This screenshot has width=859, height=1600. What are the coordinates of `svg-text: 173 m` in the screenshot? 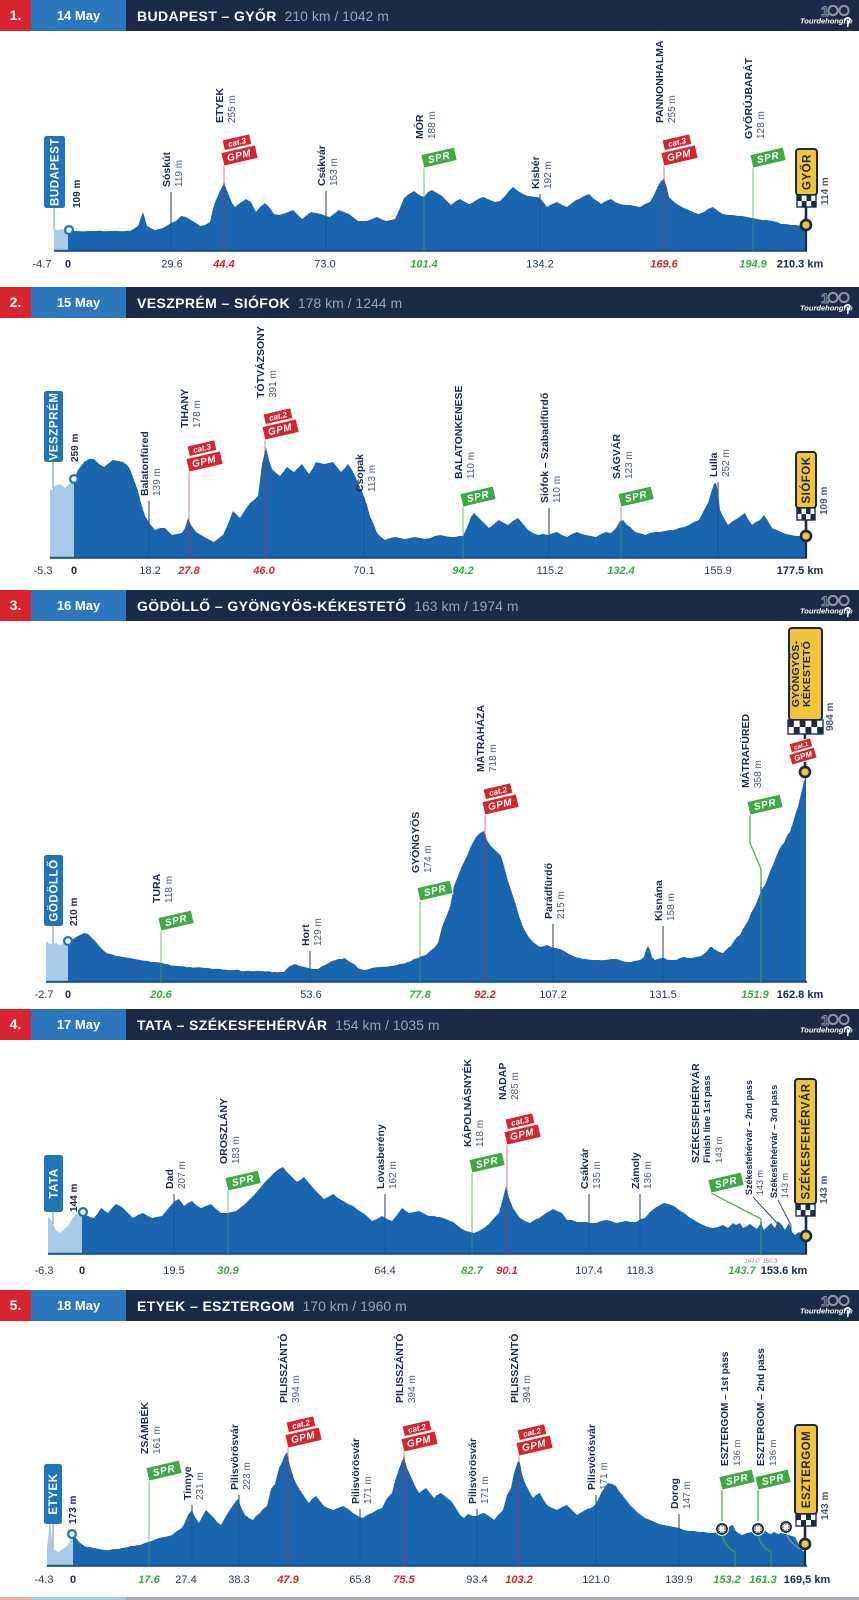 It's located at (73, 1510).